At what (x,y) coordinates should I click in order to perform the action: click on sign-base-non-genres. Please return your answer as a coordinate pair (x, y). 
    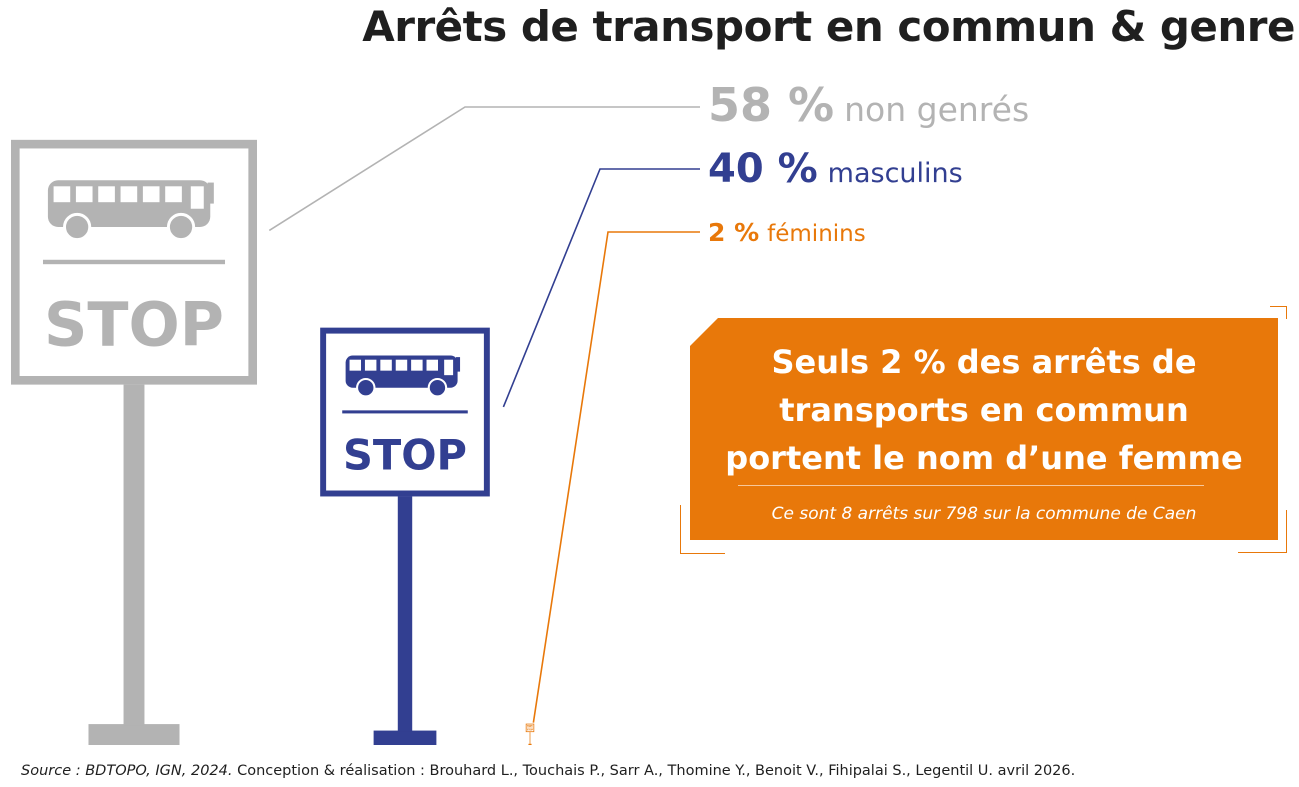
    Looking at the image, I should click on (134, 734).